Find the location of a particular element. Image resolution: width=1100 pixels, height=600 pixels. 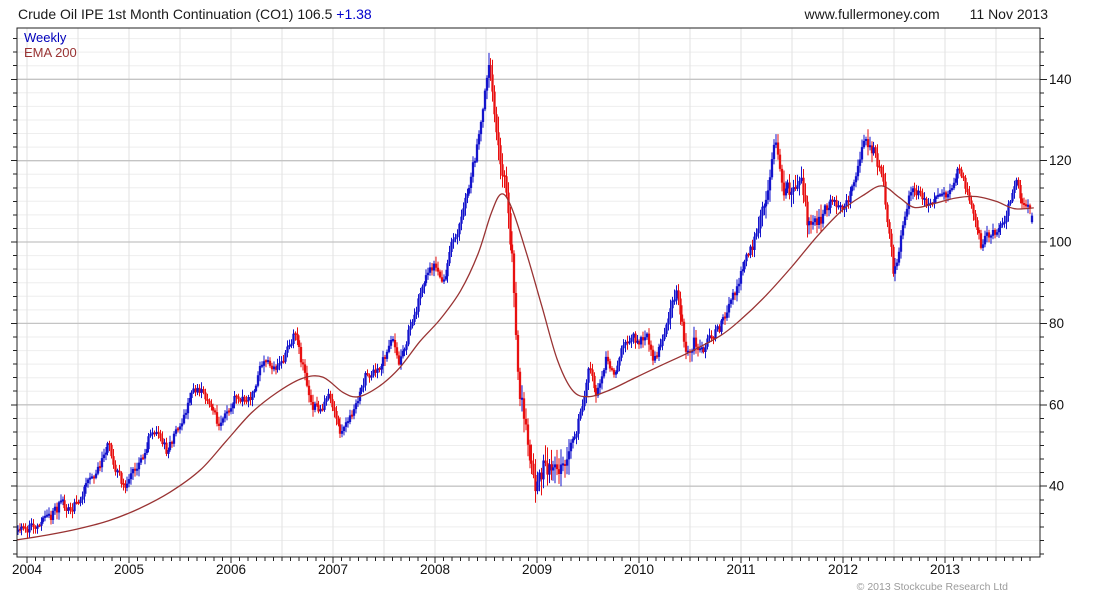

y-axis-labels: 40 60 80 100 120 140 is located at coordinates (1060, 283).